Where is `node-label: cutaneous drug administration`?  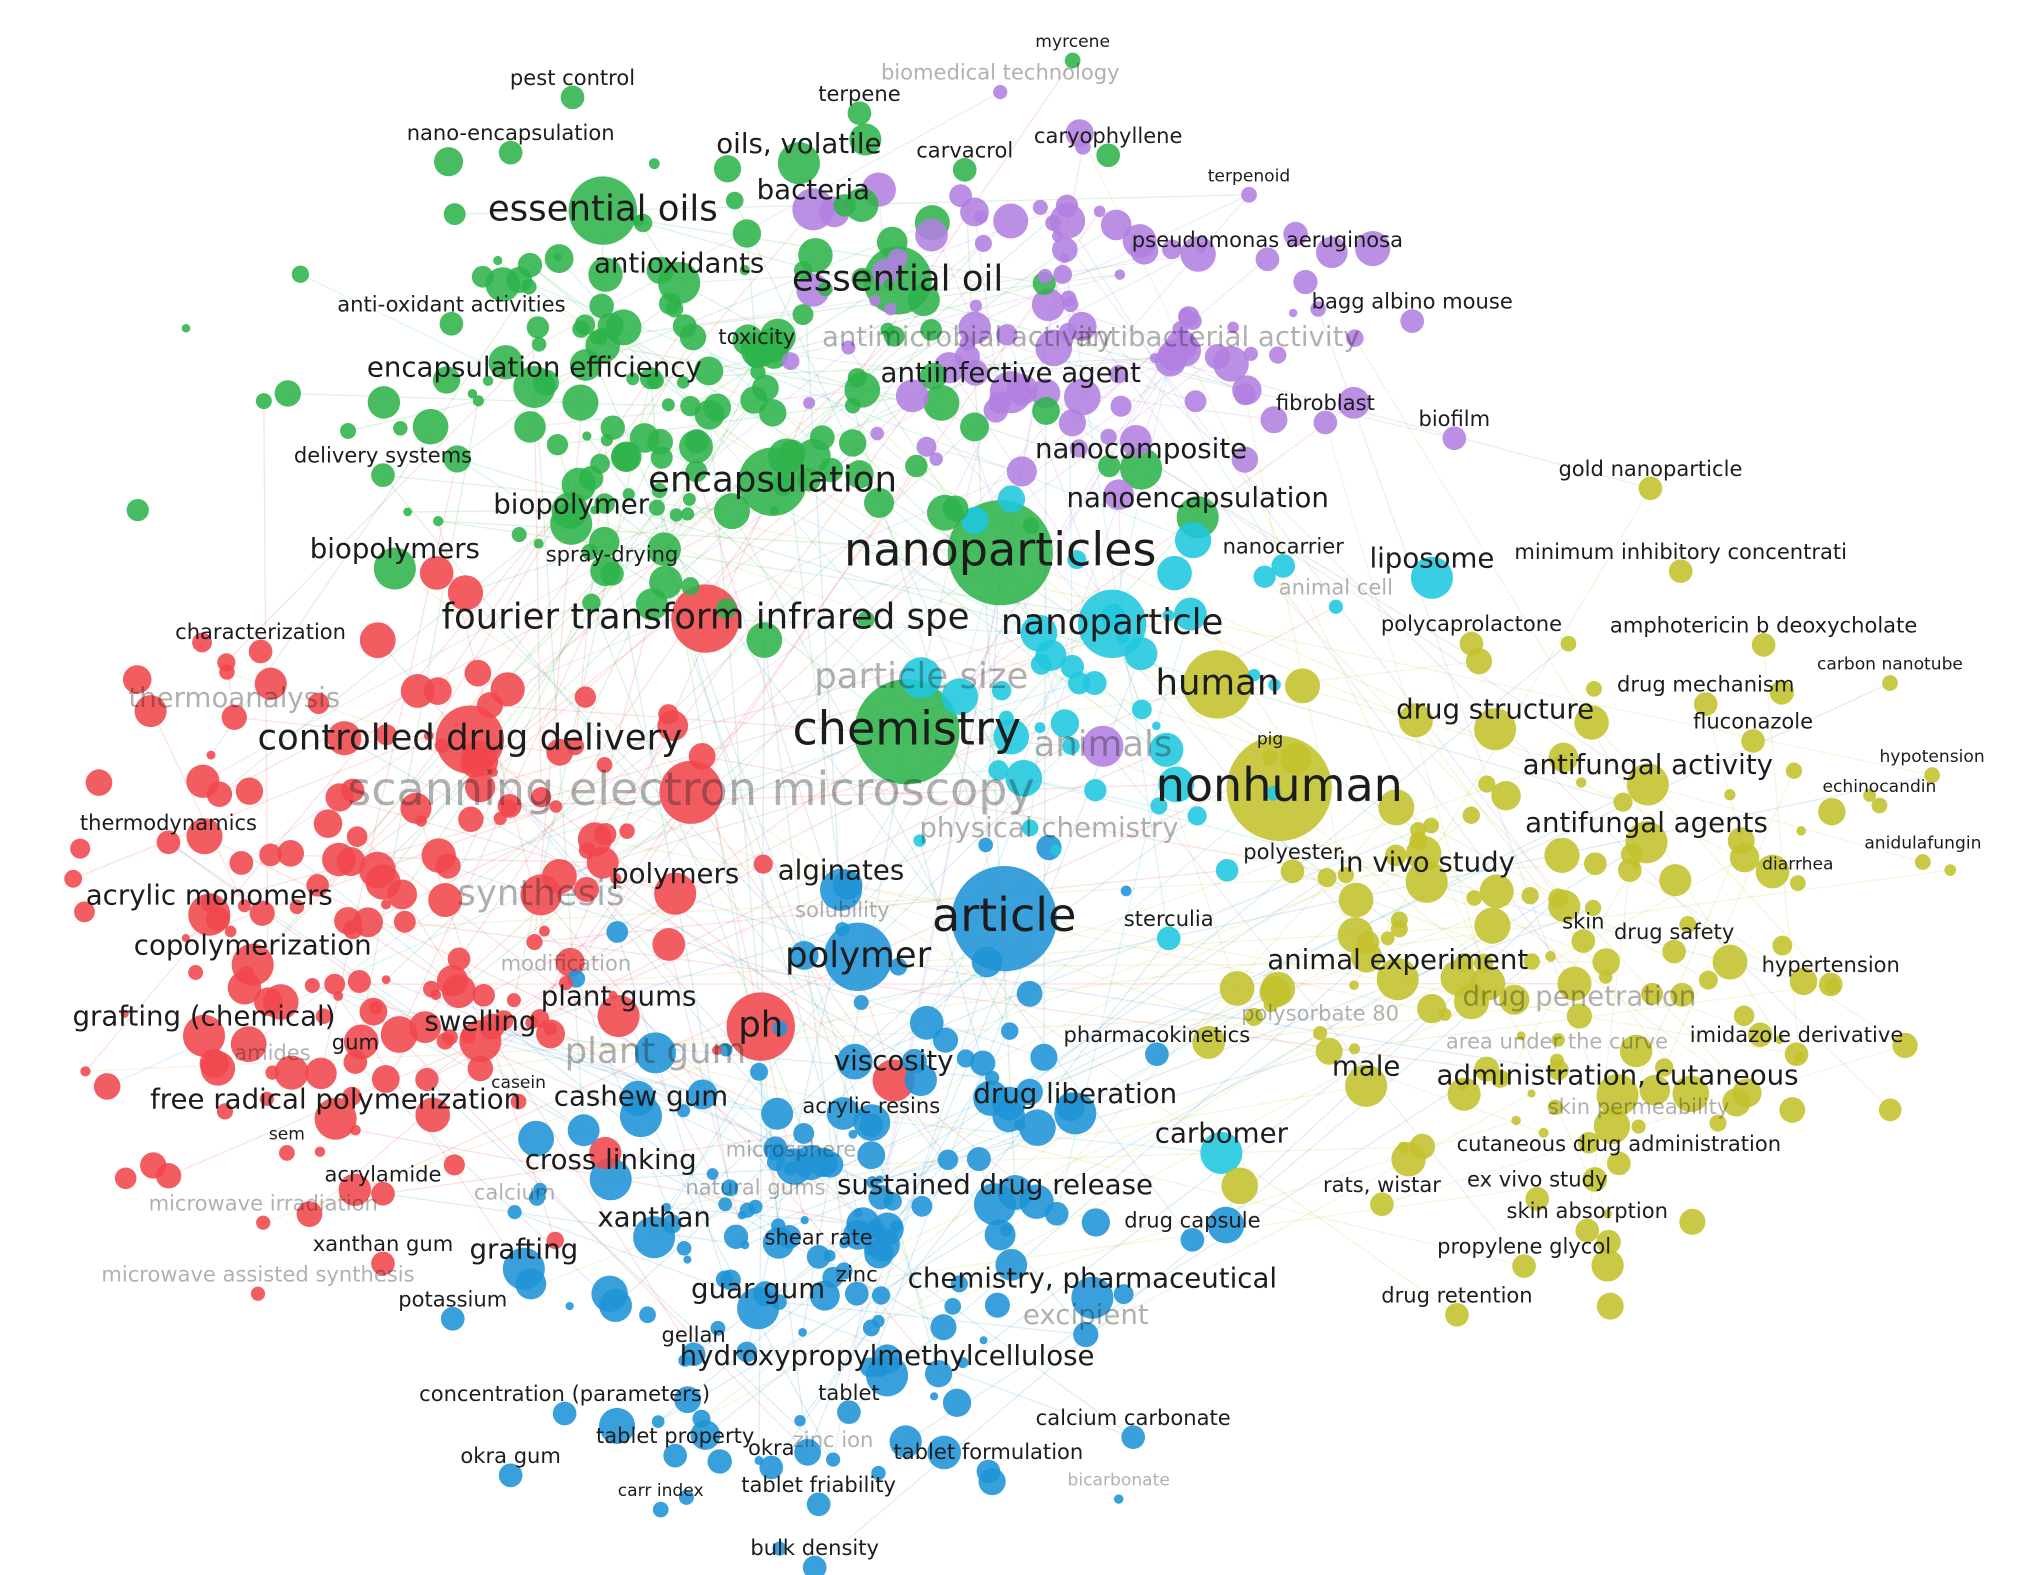
node-label: cutaneous drug administration is located at coordinates (1619, 1143).